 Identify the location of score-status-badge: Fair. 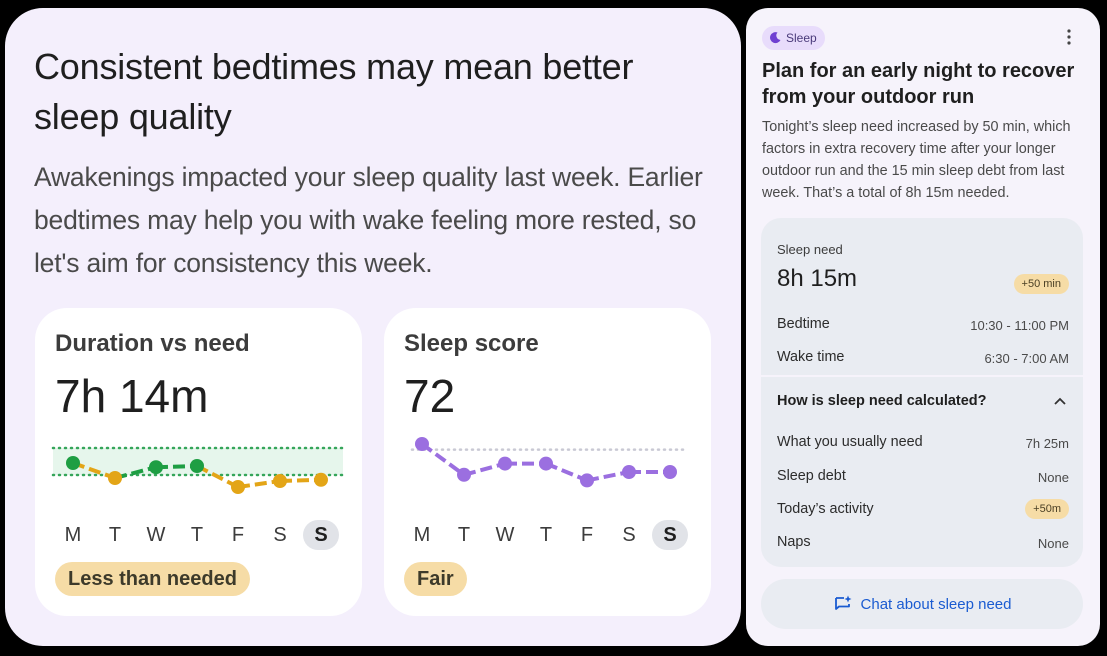
(435, 579).